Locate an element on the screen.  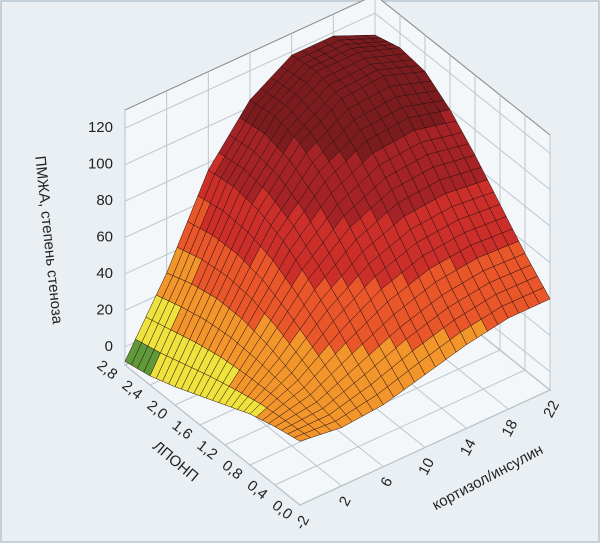
z-tick-label: 0 is located at coordinates (109, 346).